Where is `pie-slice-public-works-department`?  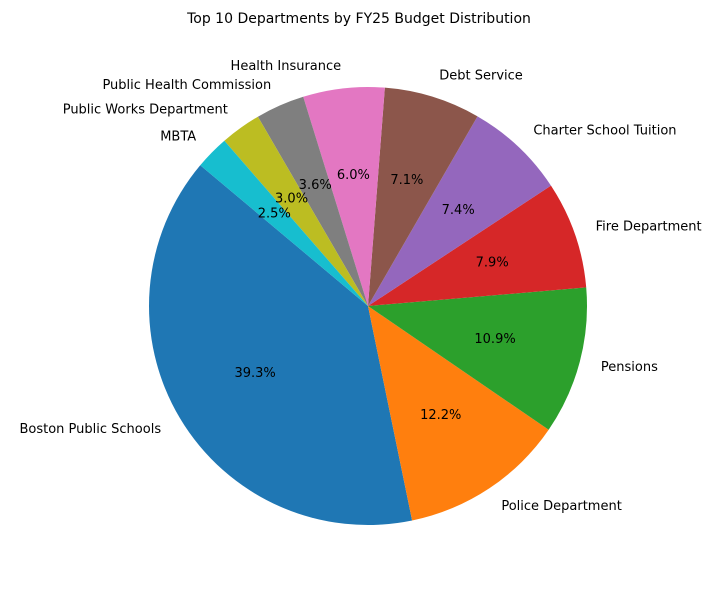
pie-slice-public-works-department is located at coordinates (296, 211).